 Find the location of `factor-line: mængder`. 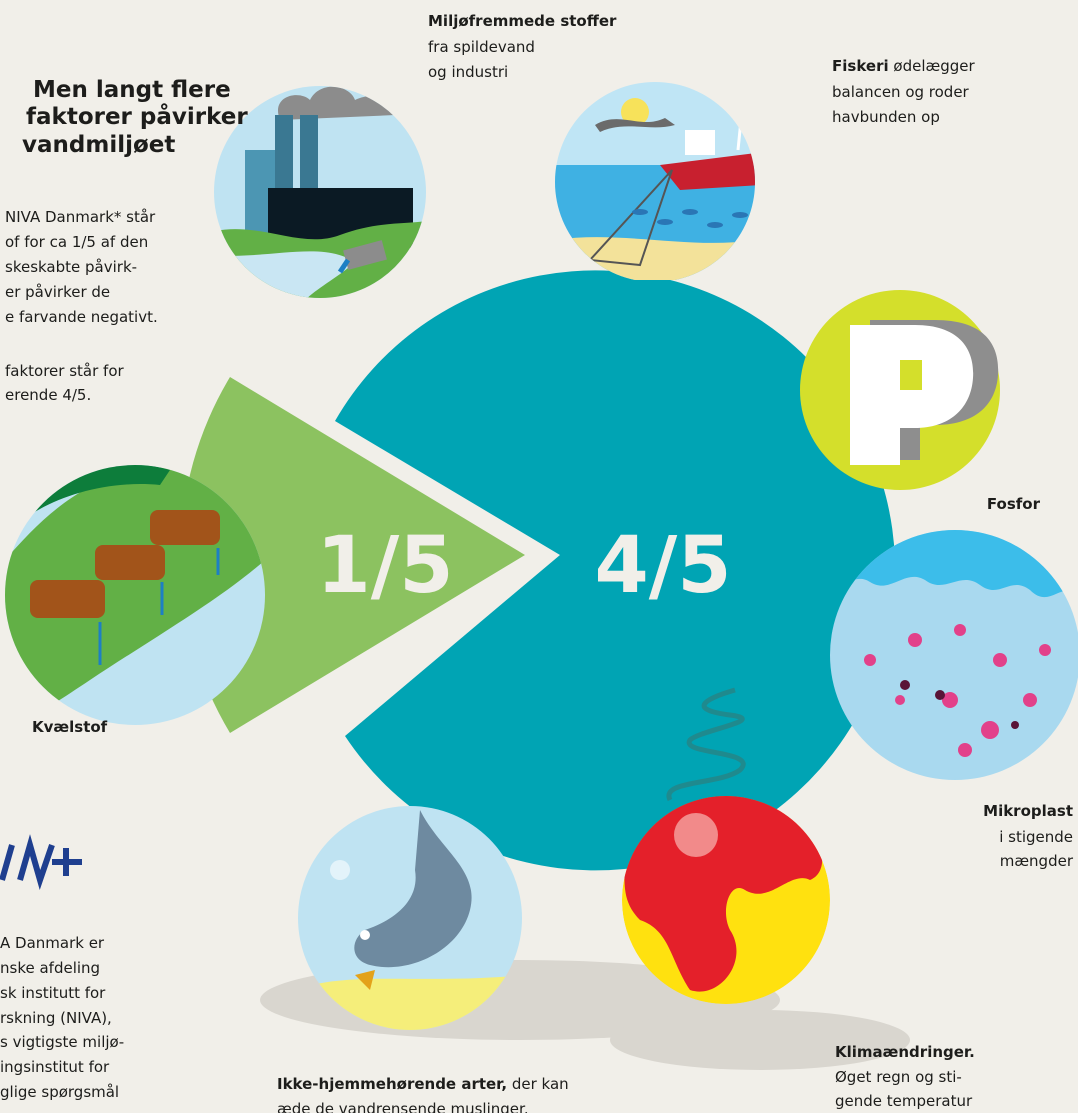

factor-line: mængder is located at coordinates (1037, 861).